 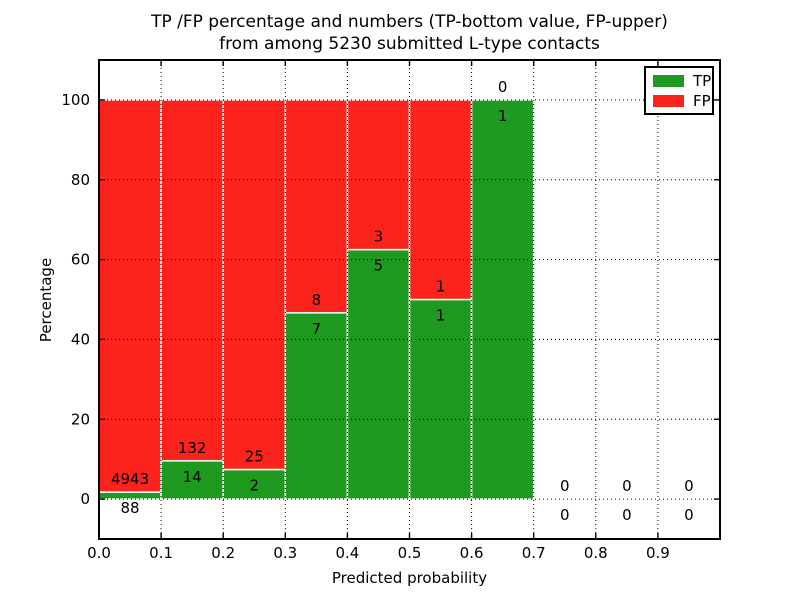 I want to click on x-axis-label: Predicted probability, so click(x=409, y=578).